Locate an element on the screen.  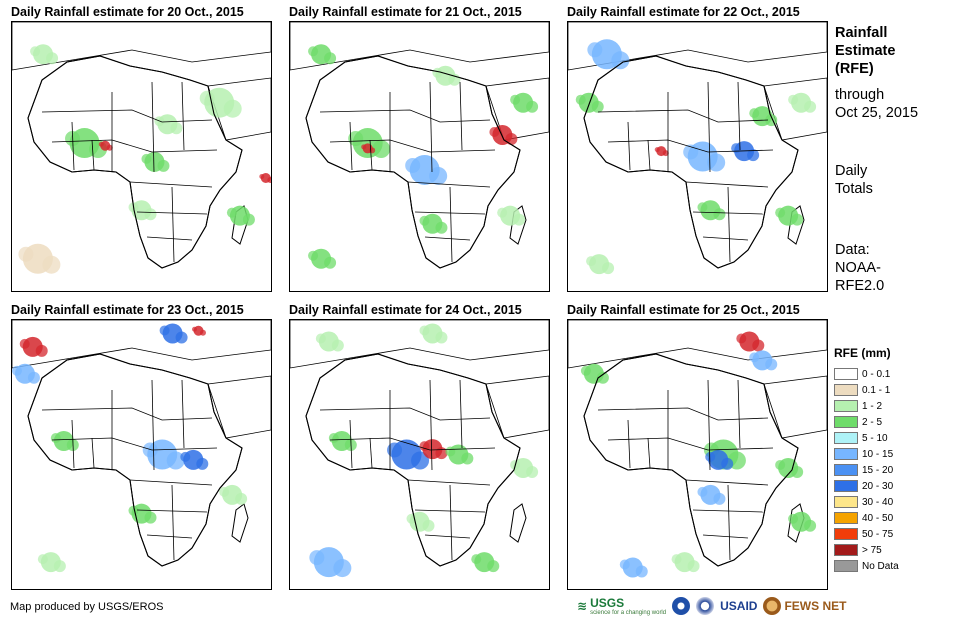
legend-item: 40 - 50 is located at coordinates (896, 518).